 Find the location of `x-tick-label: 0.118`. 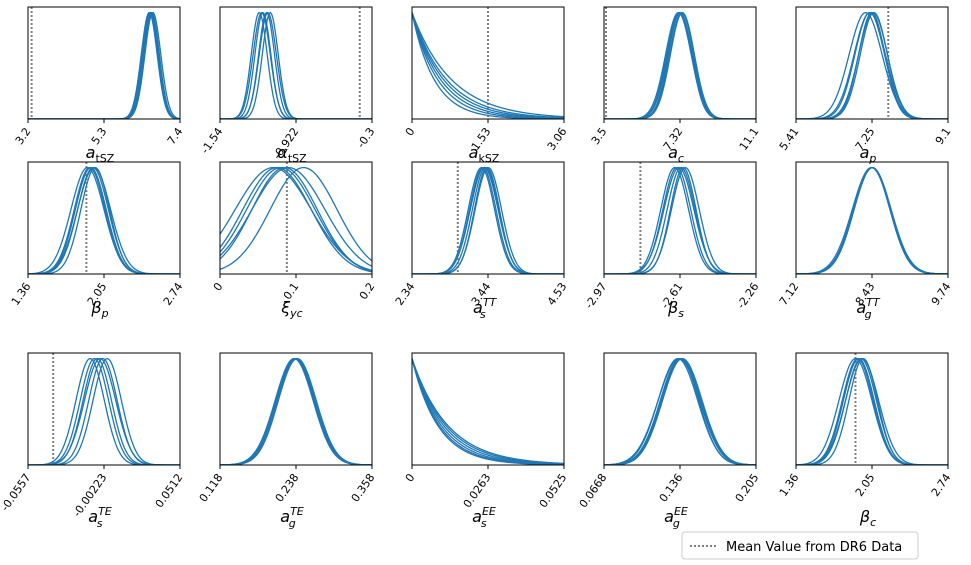

x-tick-label: 0.118 is located at coordinates (211, 487).